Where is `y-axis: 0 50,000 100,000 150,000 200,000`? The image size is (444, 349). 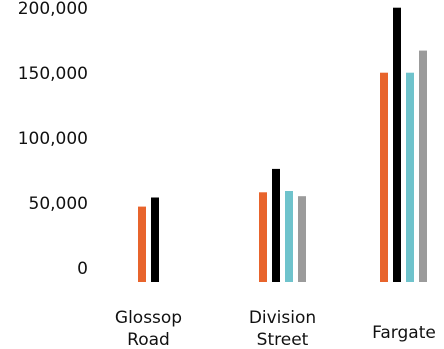 y-axis: 0 50,000 100,000 150,000 200,000 is located at coordinates (53, 139).